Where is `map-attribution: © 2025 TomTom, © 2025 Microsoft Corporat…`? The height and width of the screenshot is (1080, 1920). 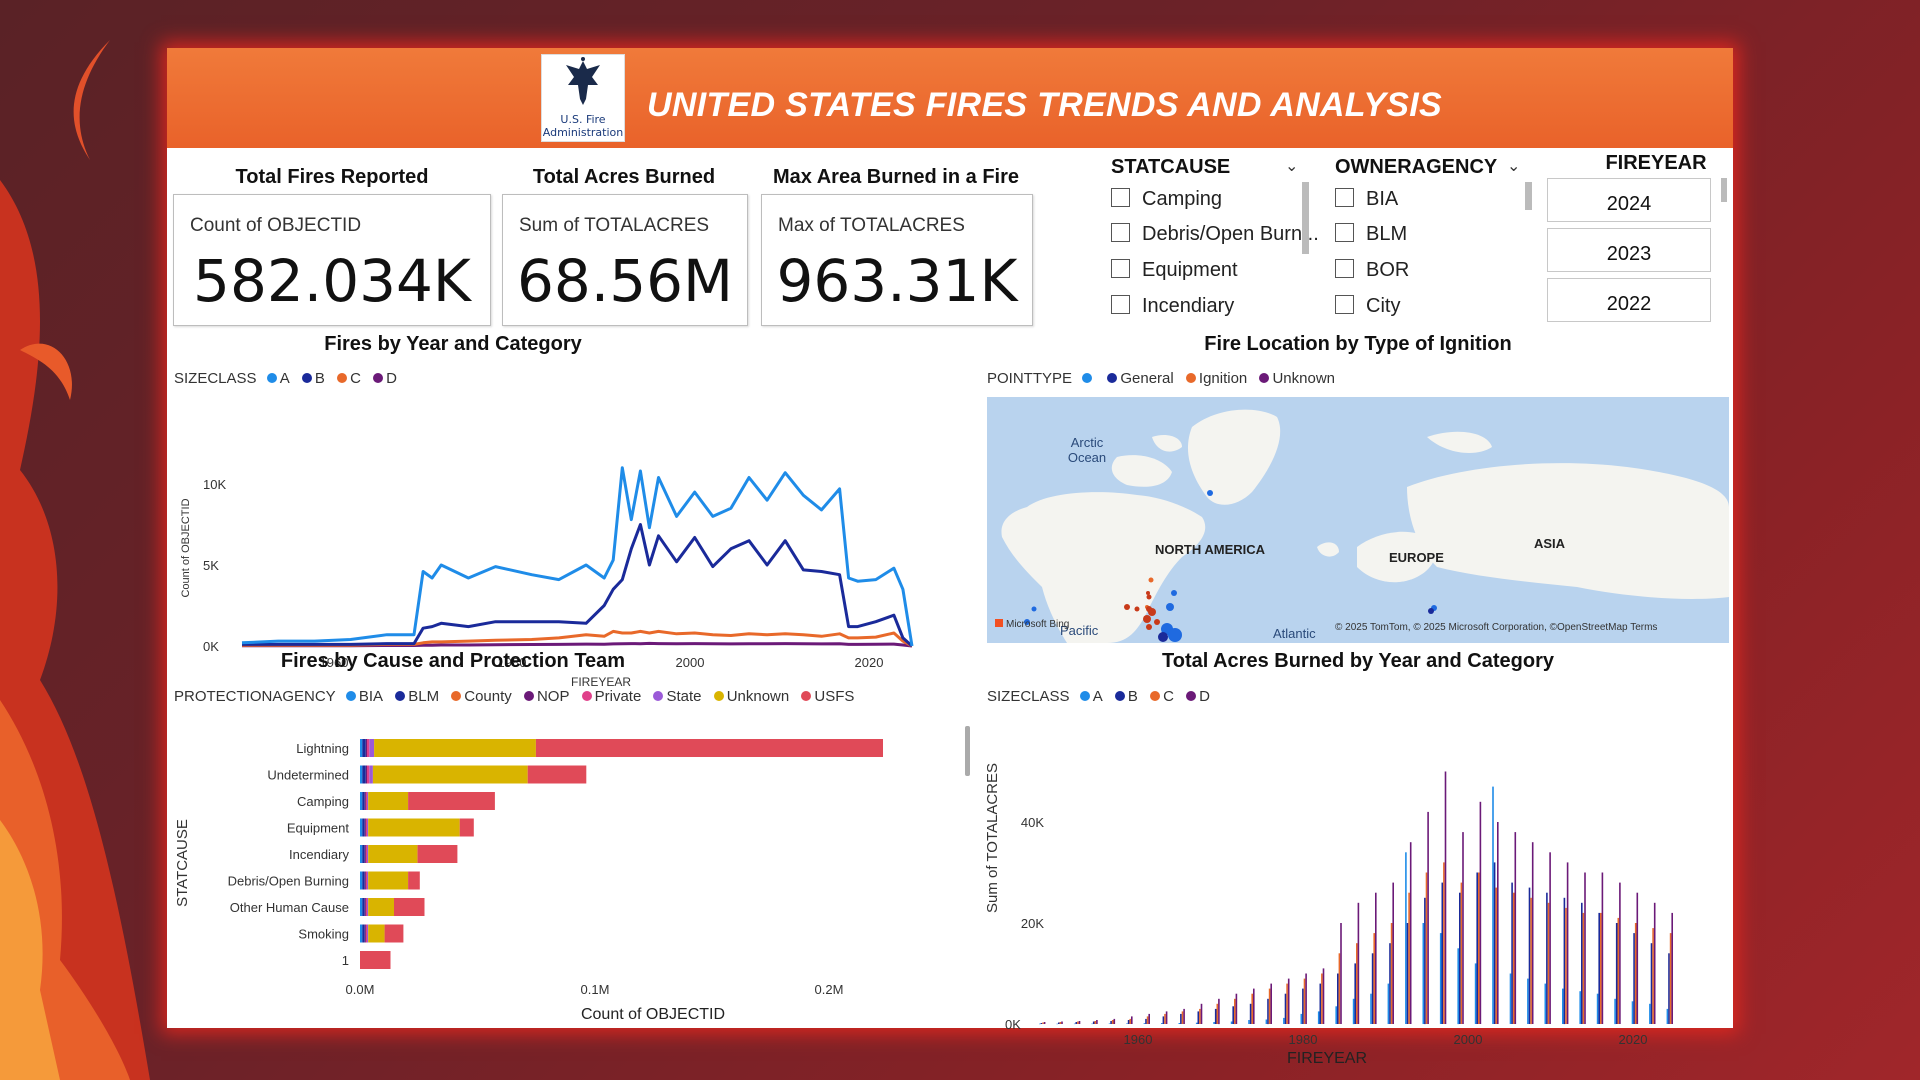 map-attribution: © 2025 TomTom, © 2025 Microsoft Corporat… is located at coordinates (1496, 627).